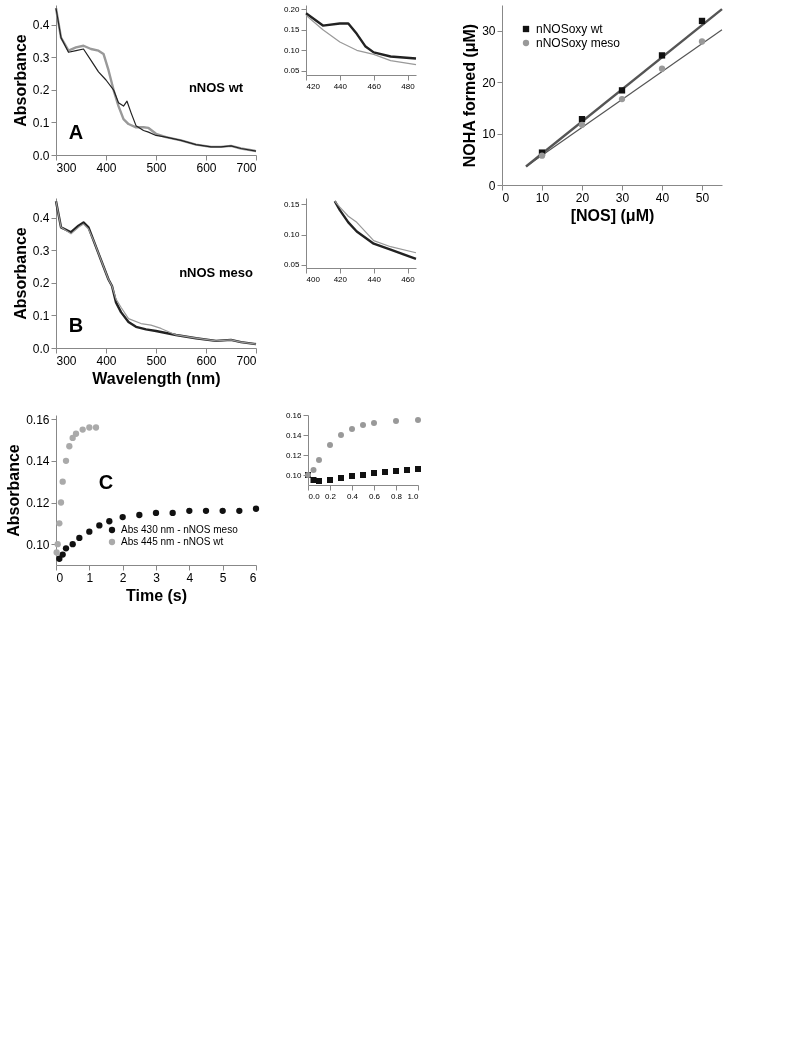  I want to click on x-tick-label: 3, so click(157, 577).